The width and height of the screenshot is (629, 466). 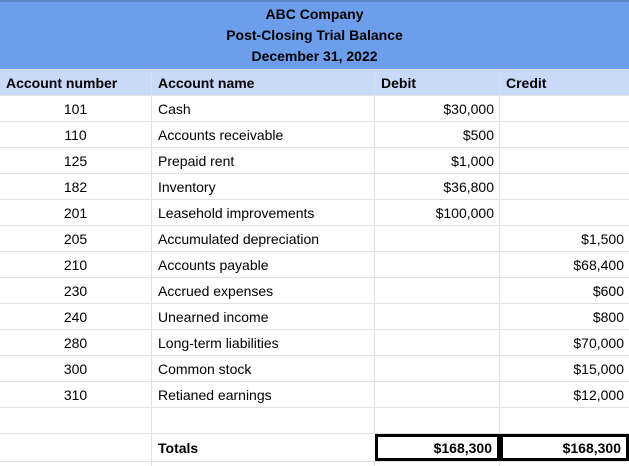 I want to click on partial-empty-row, so click(x=314, y=464).